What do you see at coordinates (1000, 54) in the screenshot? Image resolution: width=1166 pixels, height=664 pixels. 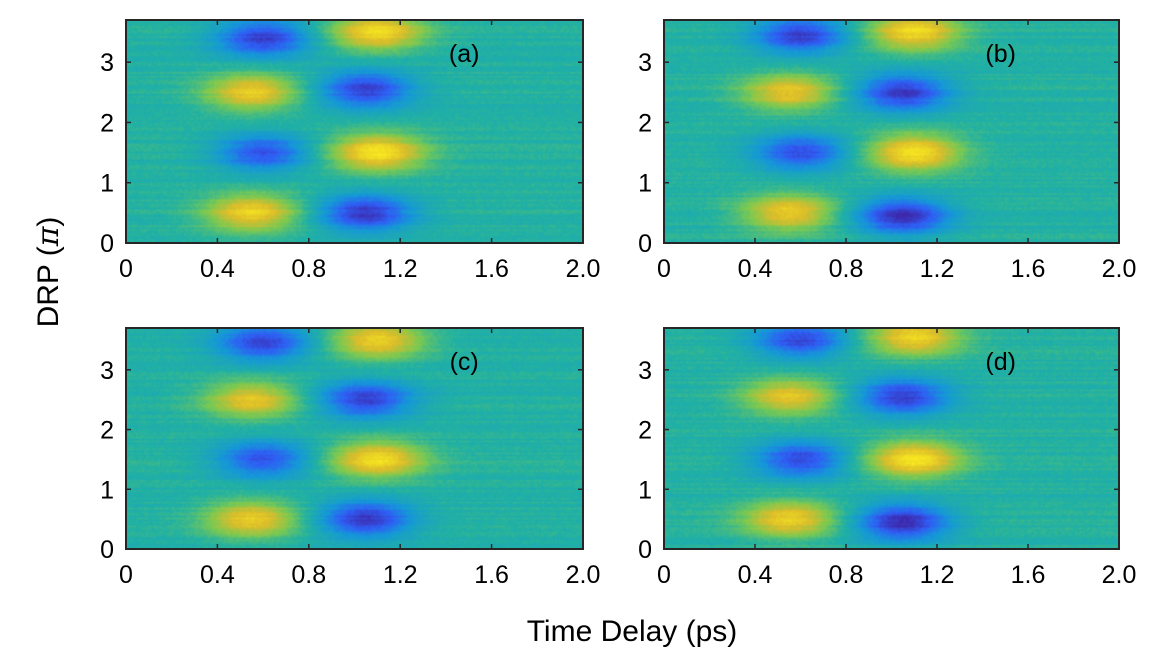 I see `panel-label: (b)` at bounding box center [1000, 54].